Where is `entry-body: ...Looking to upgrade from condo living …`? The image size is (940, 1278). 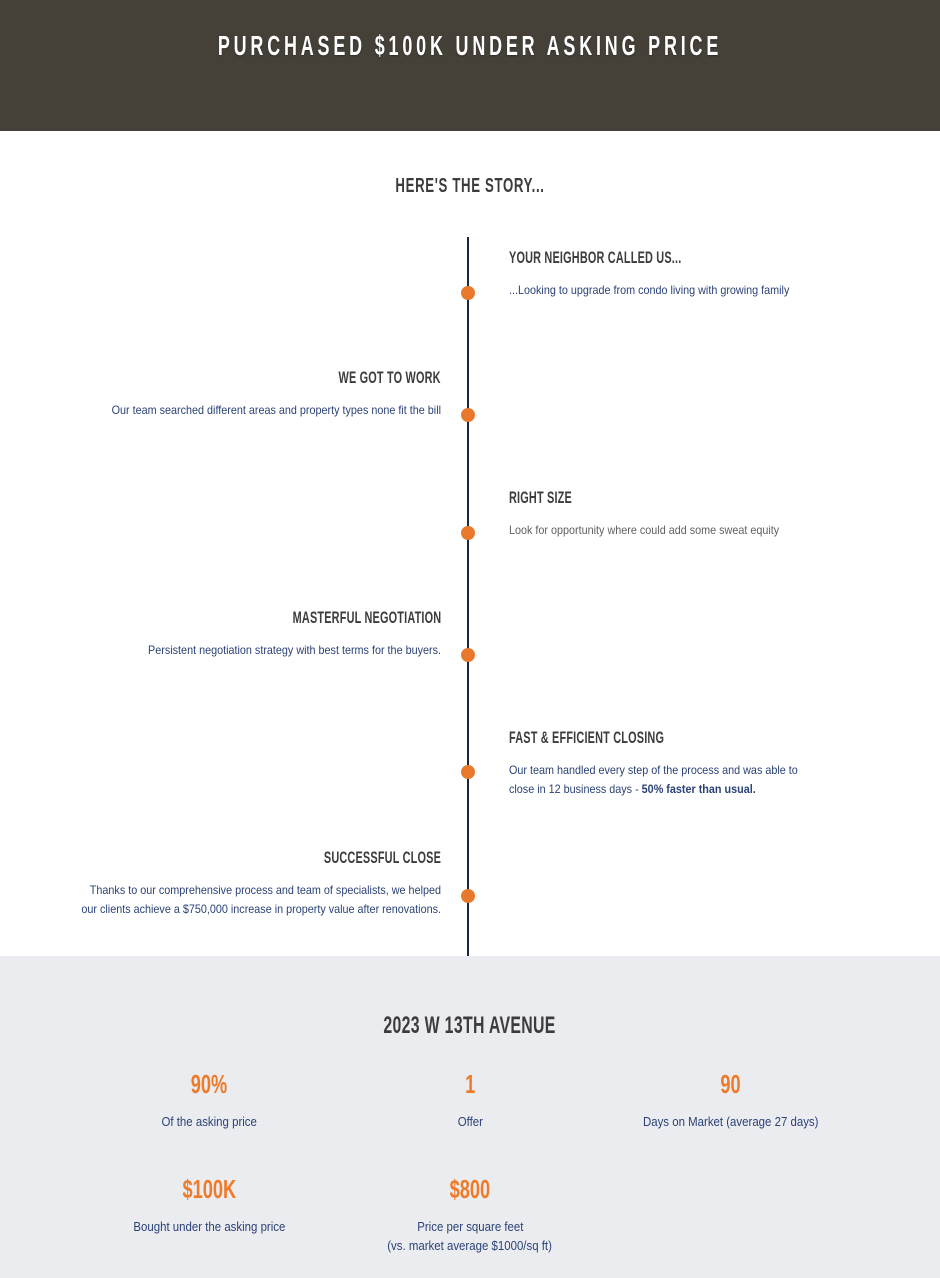 entry-body: ...Looking to upgrade from condo living … is located at coordinates (649, 290).